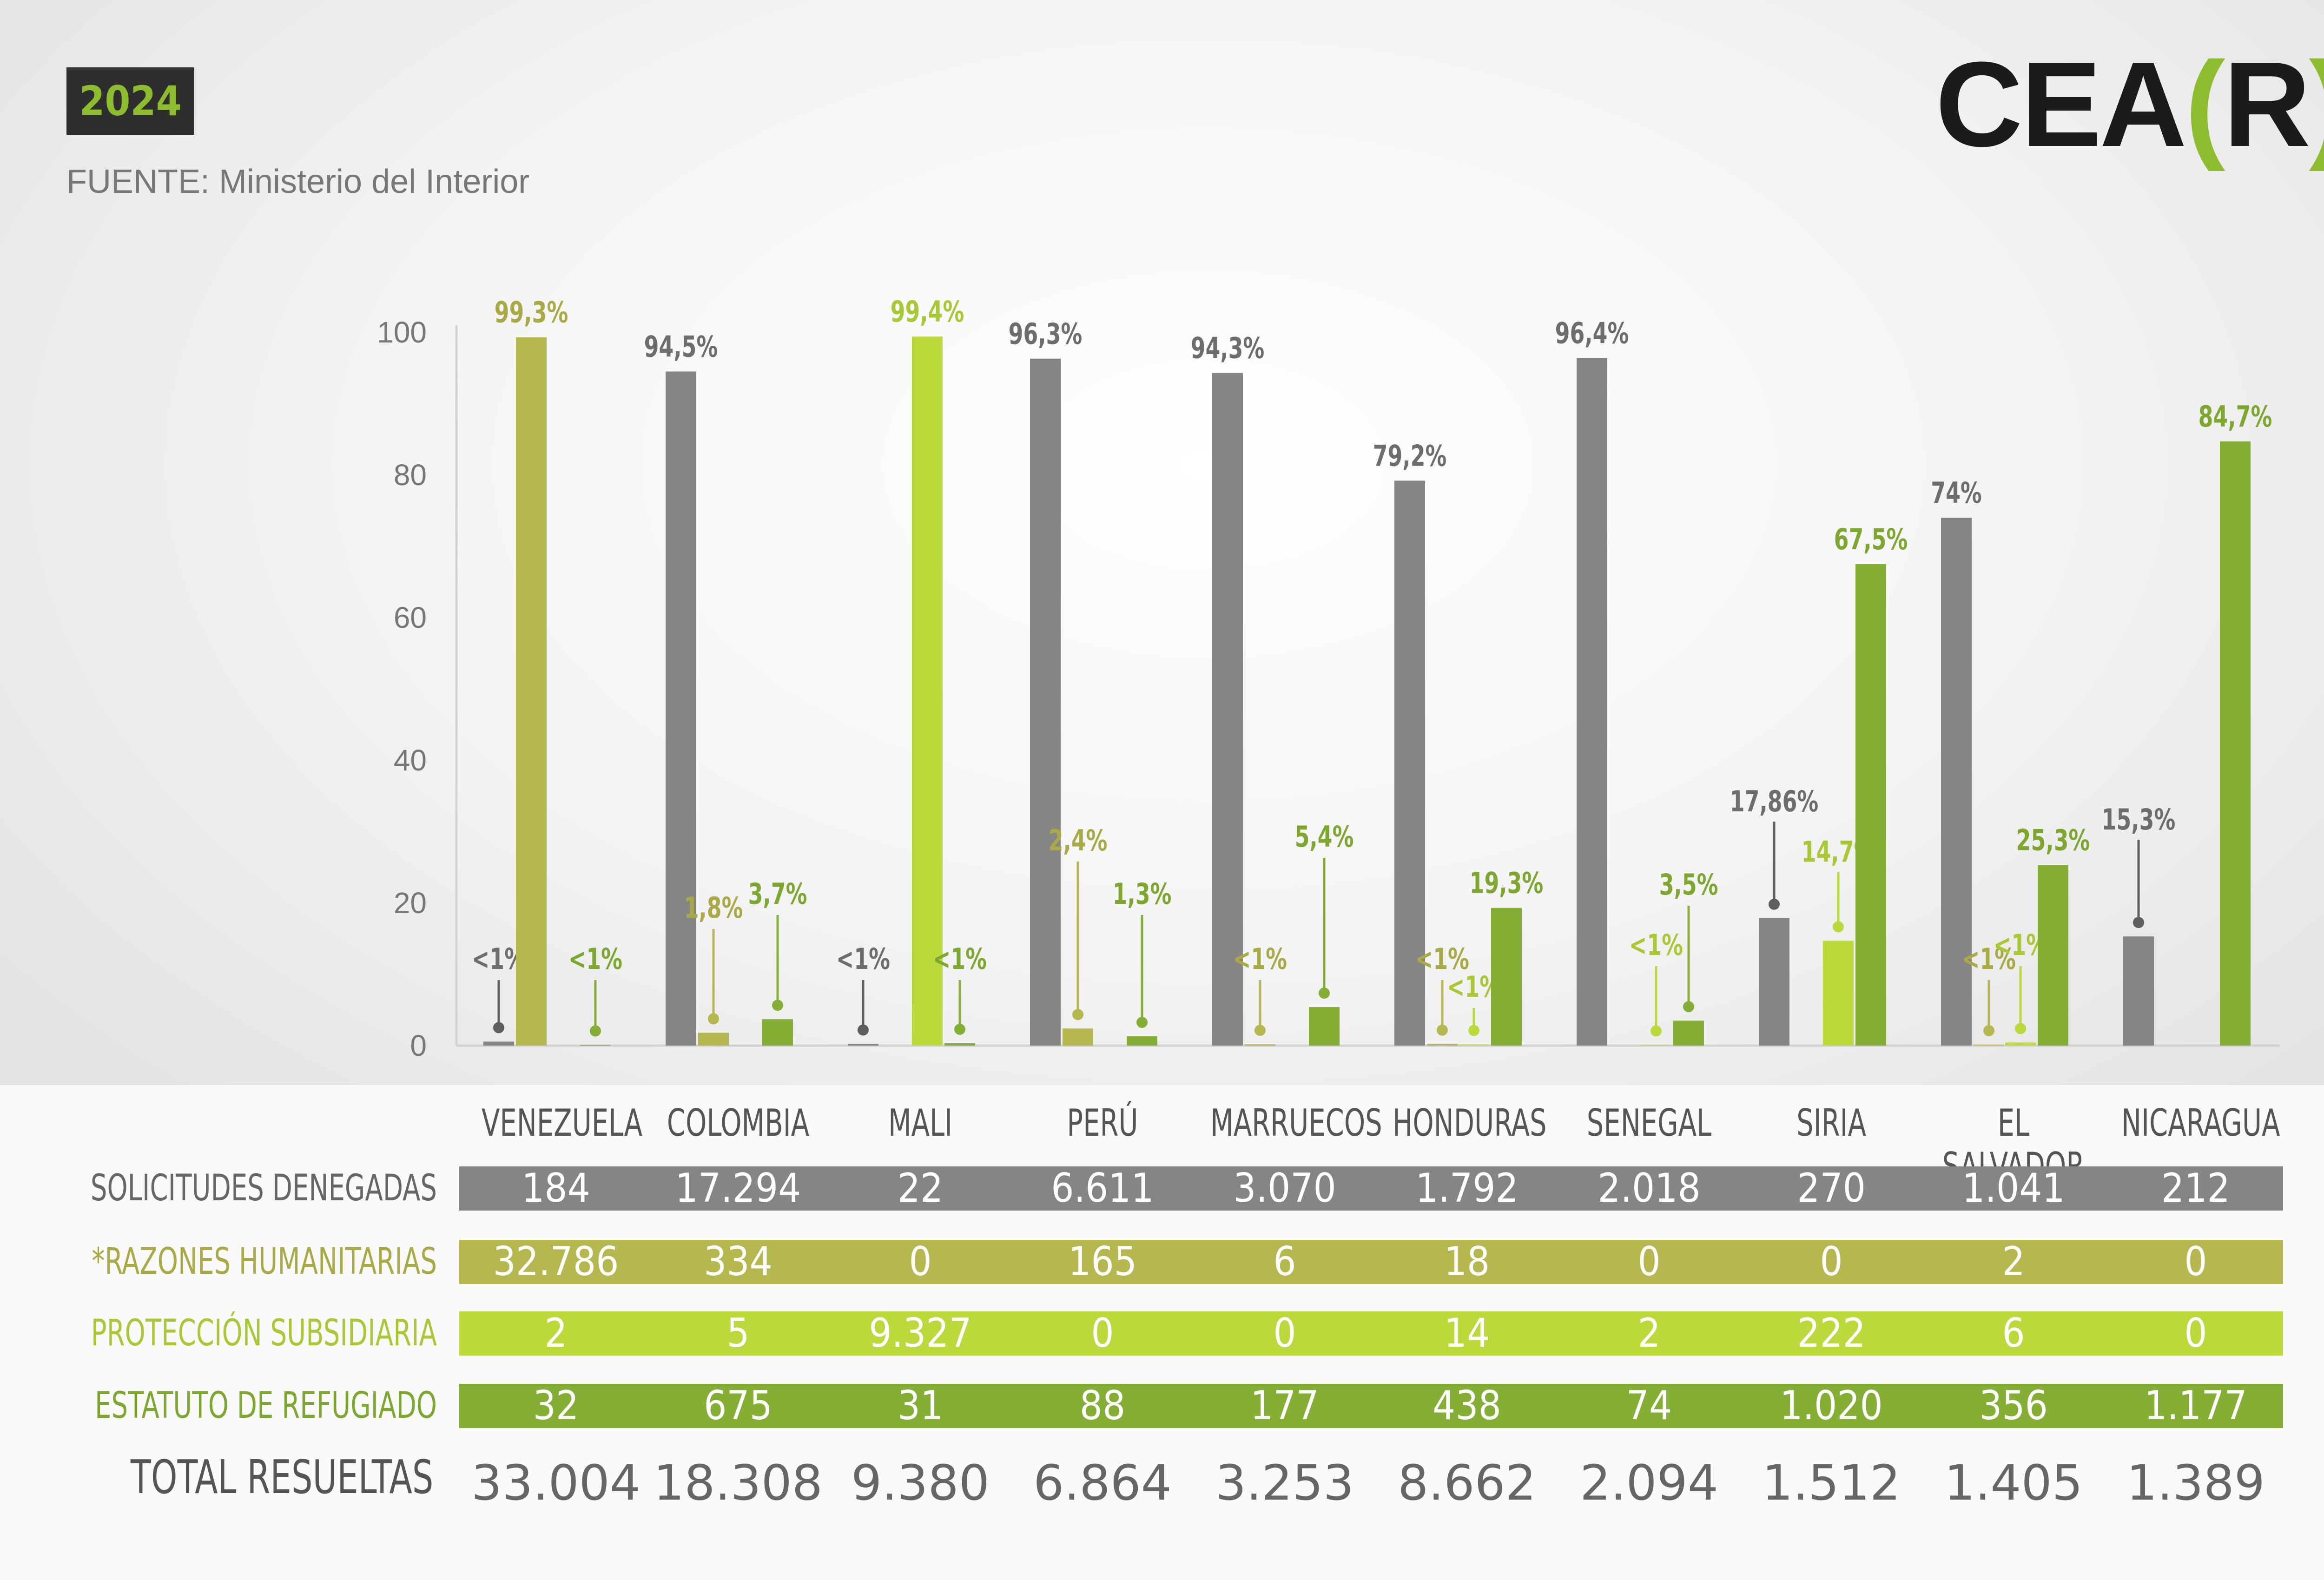 The height and width of the screenshot is (1580, 2324). Describe the element at coordinates (2316, 104) in the screenshot. I see `logo-paren-close: )` at that location.